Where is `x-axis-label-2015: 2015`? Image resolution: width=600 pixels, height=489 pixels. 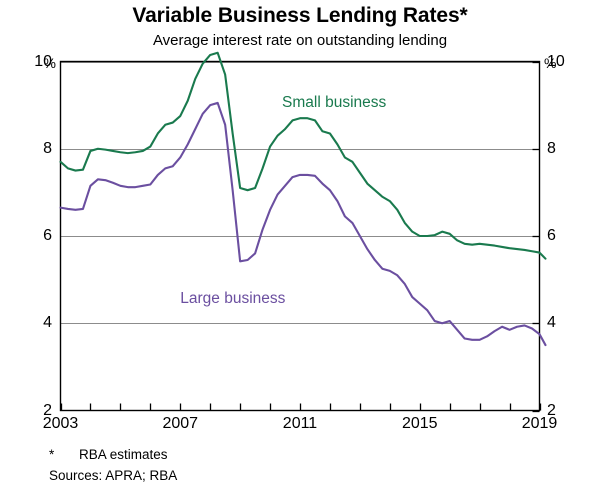
x-axis-label-2015: 2015 is located at coordinates (419, 423).